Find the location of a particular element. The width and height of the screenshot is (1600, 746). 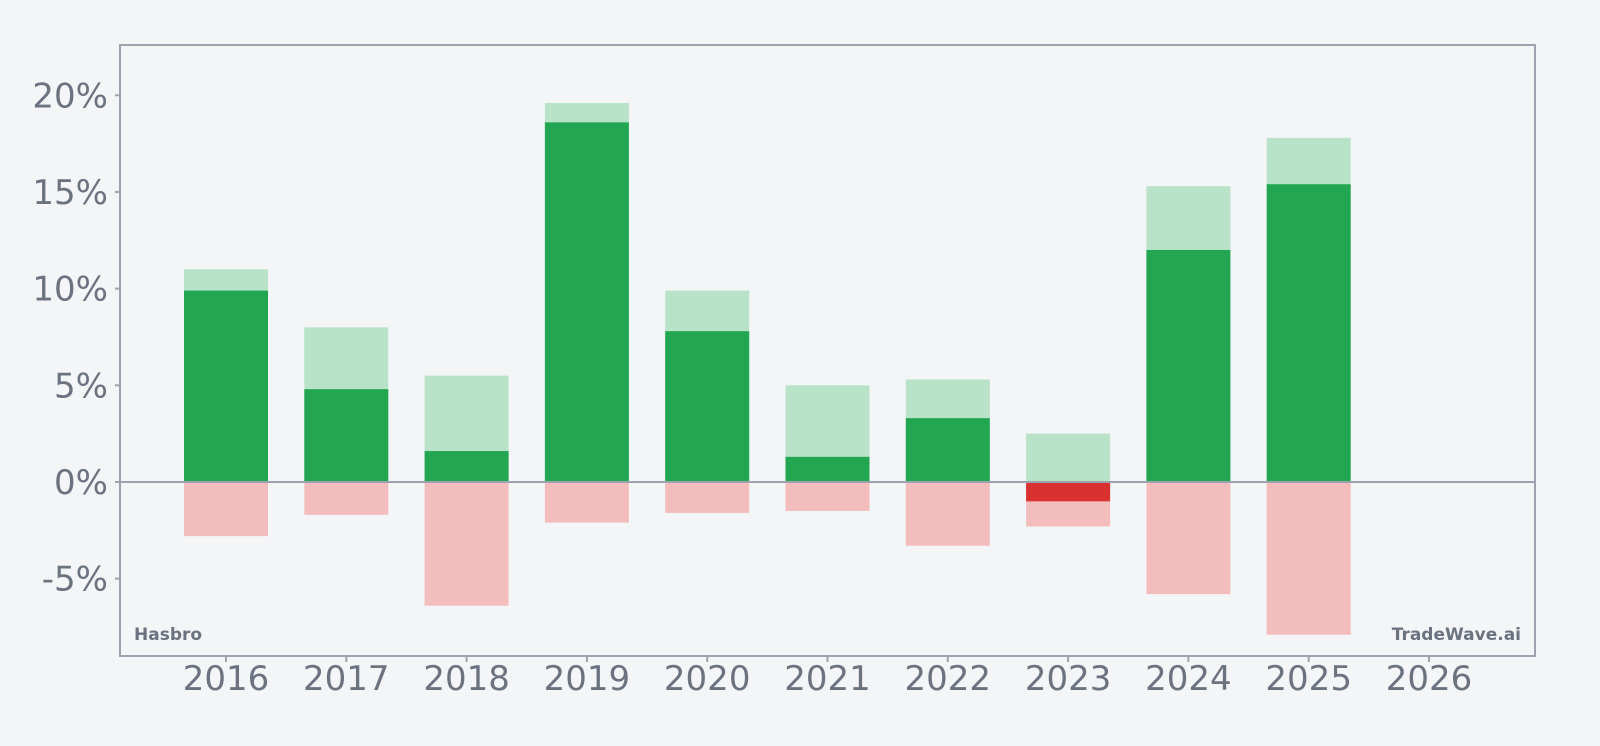

x-tick-label: 2024 is located at coordinates (1188, 679).